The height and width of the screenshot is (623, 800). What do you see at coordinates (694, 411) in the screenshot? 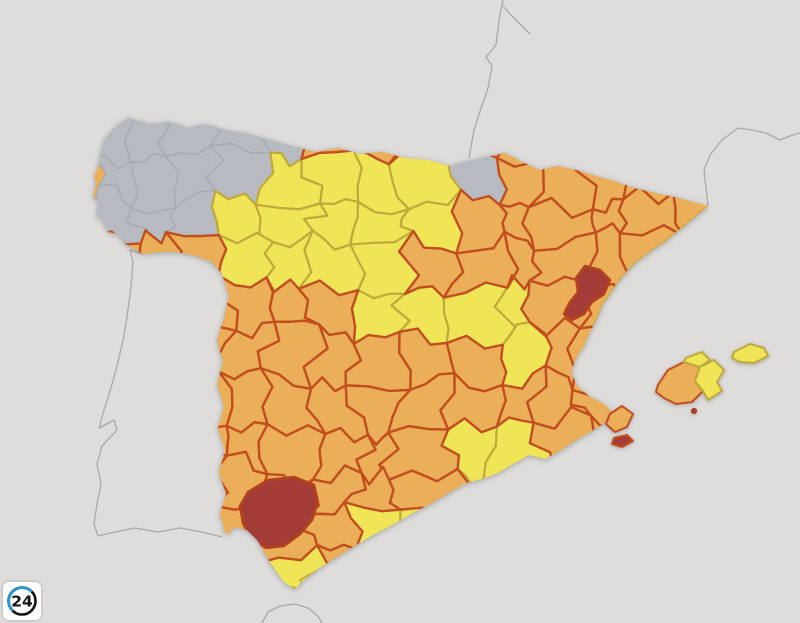
I see `cabrera-islet` at bounding box center [694, 411].